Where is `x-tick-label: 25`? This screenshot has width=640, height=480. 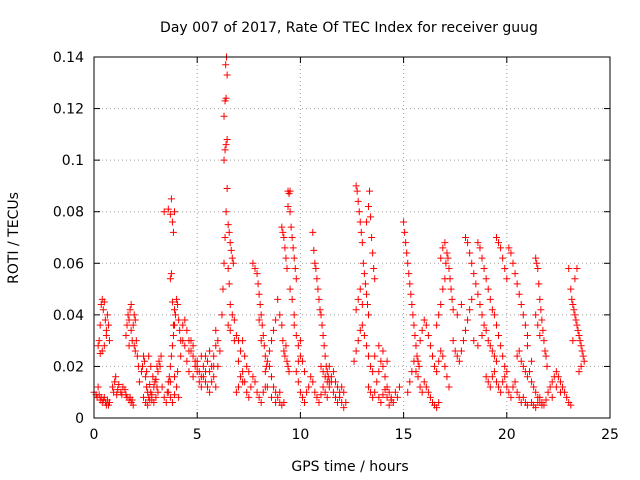
x-tick-label: 25 is located at coordinates (610, 435).